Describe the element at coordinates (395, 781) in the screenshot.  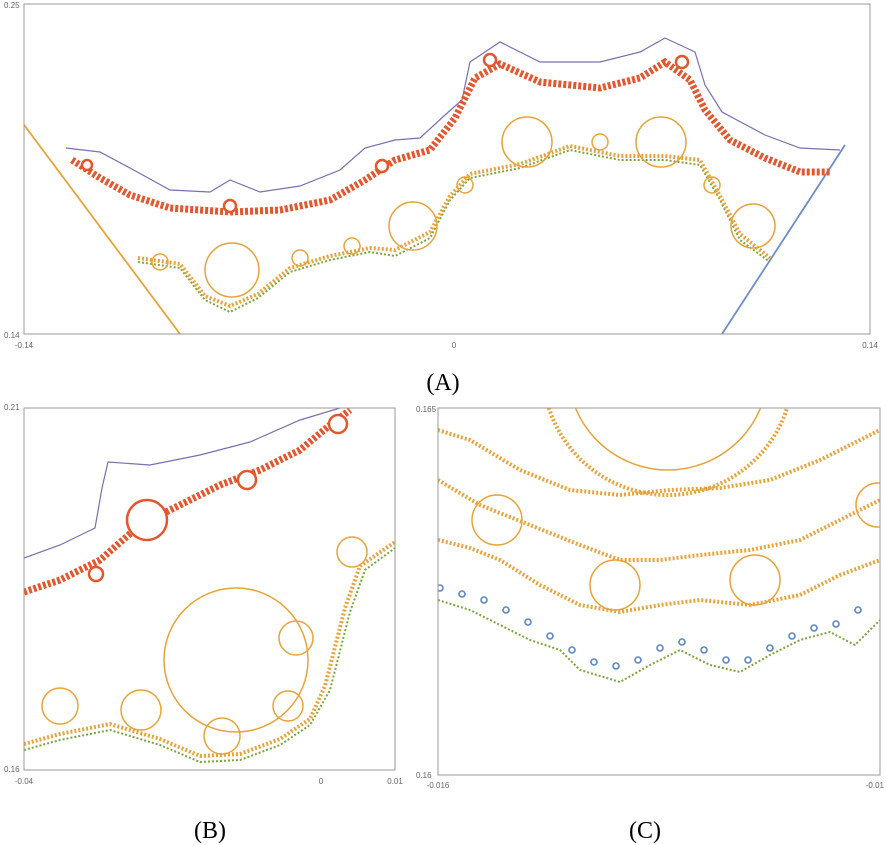
I see `x-tick-label: 0.01` at that location.